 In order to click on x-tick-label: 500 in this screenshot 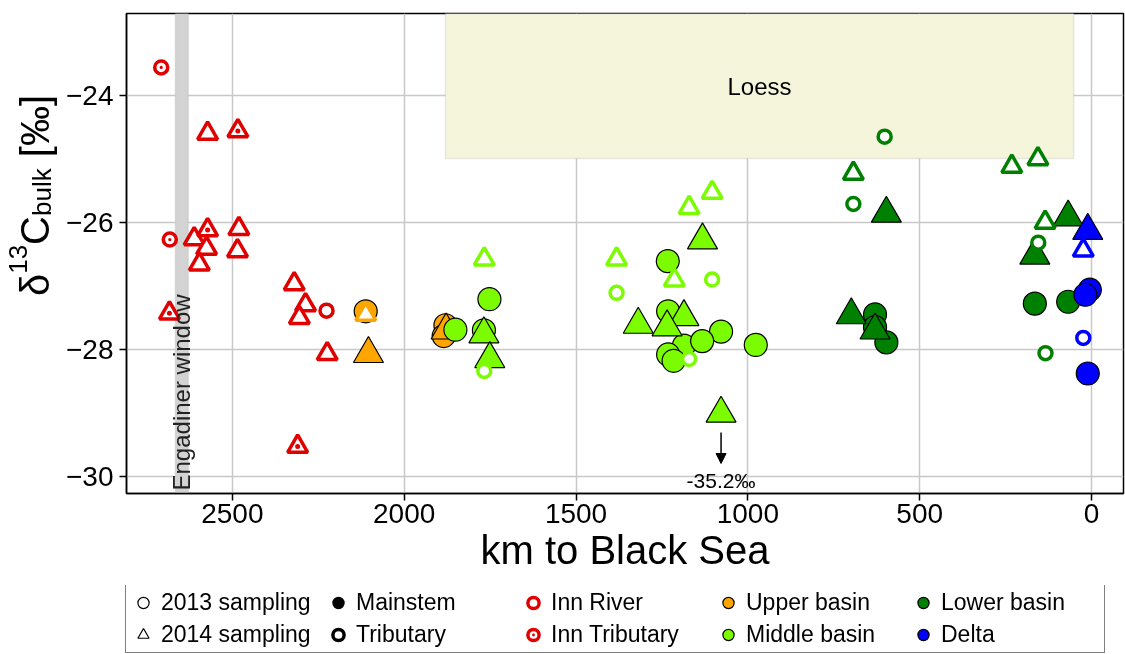, I will do `click(920, 513)`.